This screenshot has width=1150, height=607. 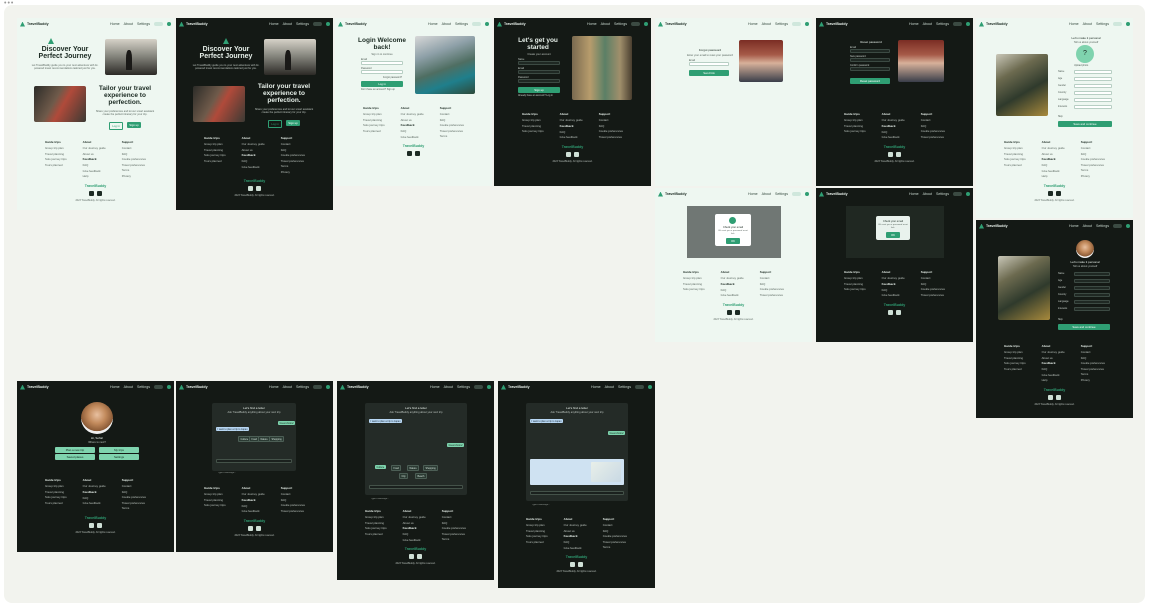 What do you see at coordinates (606, 472) in the screenshot?
I see `map-thumbnail` at bounding box center [606, 472].